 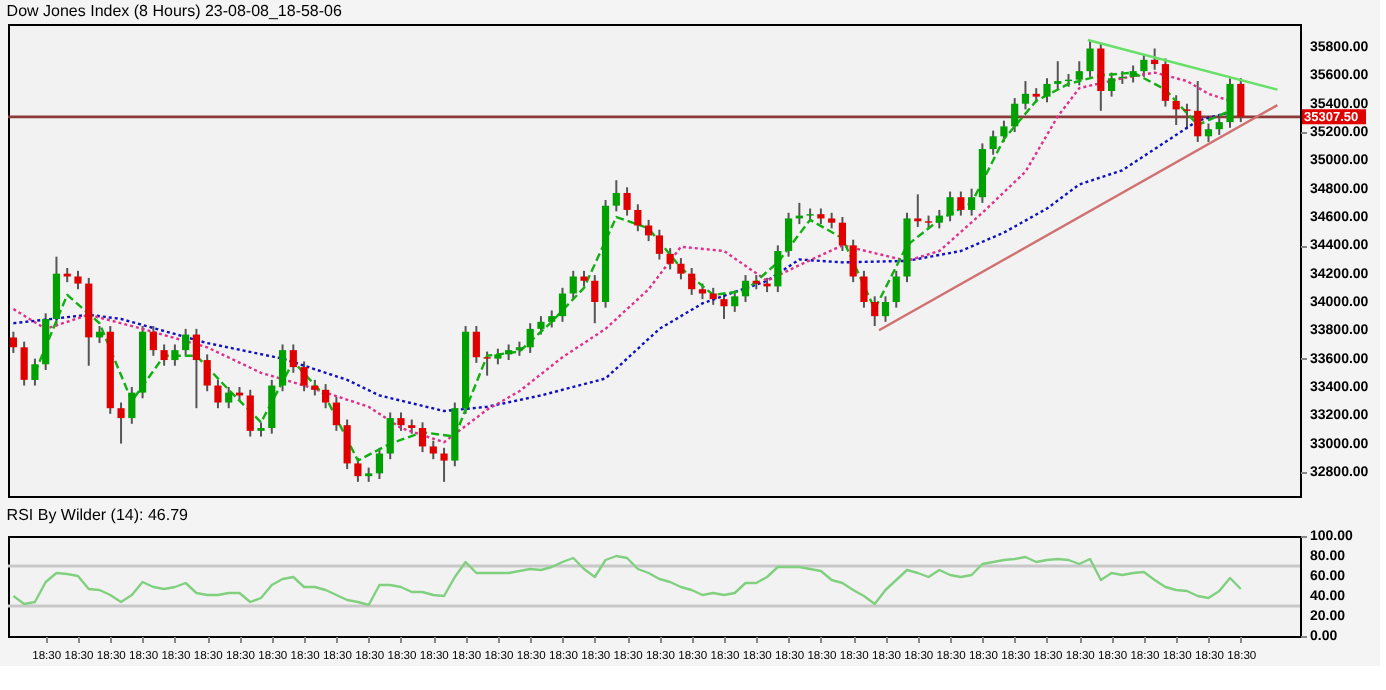 What do you see at coordinates (627, 580) in the screenshot?
I see `line-series` at bounding box center [627, 580].